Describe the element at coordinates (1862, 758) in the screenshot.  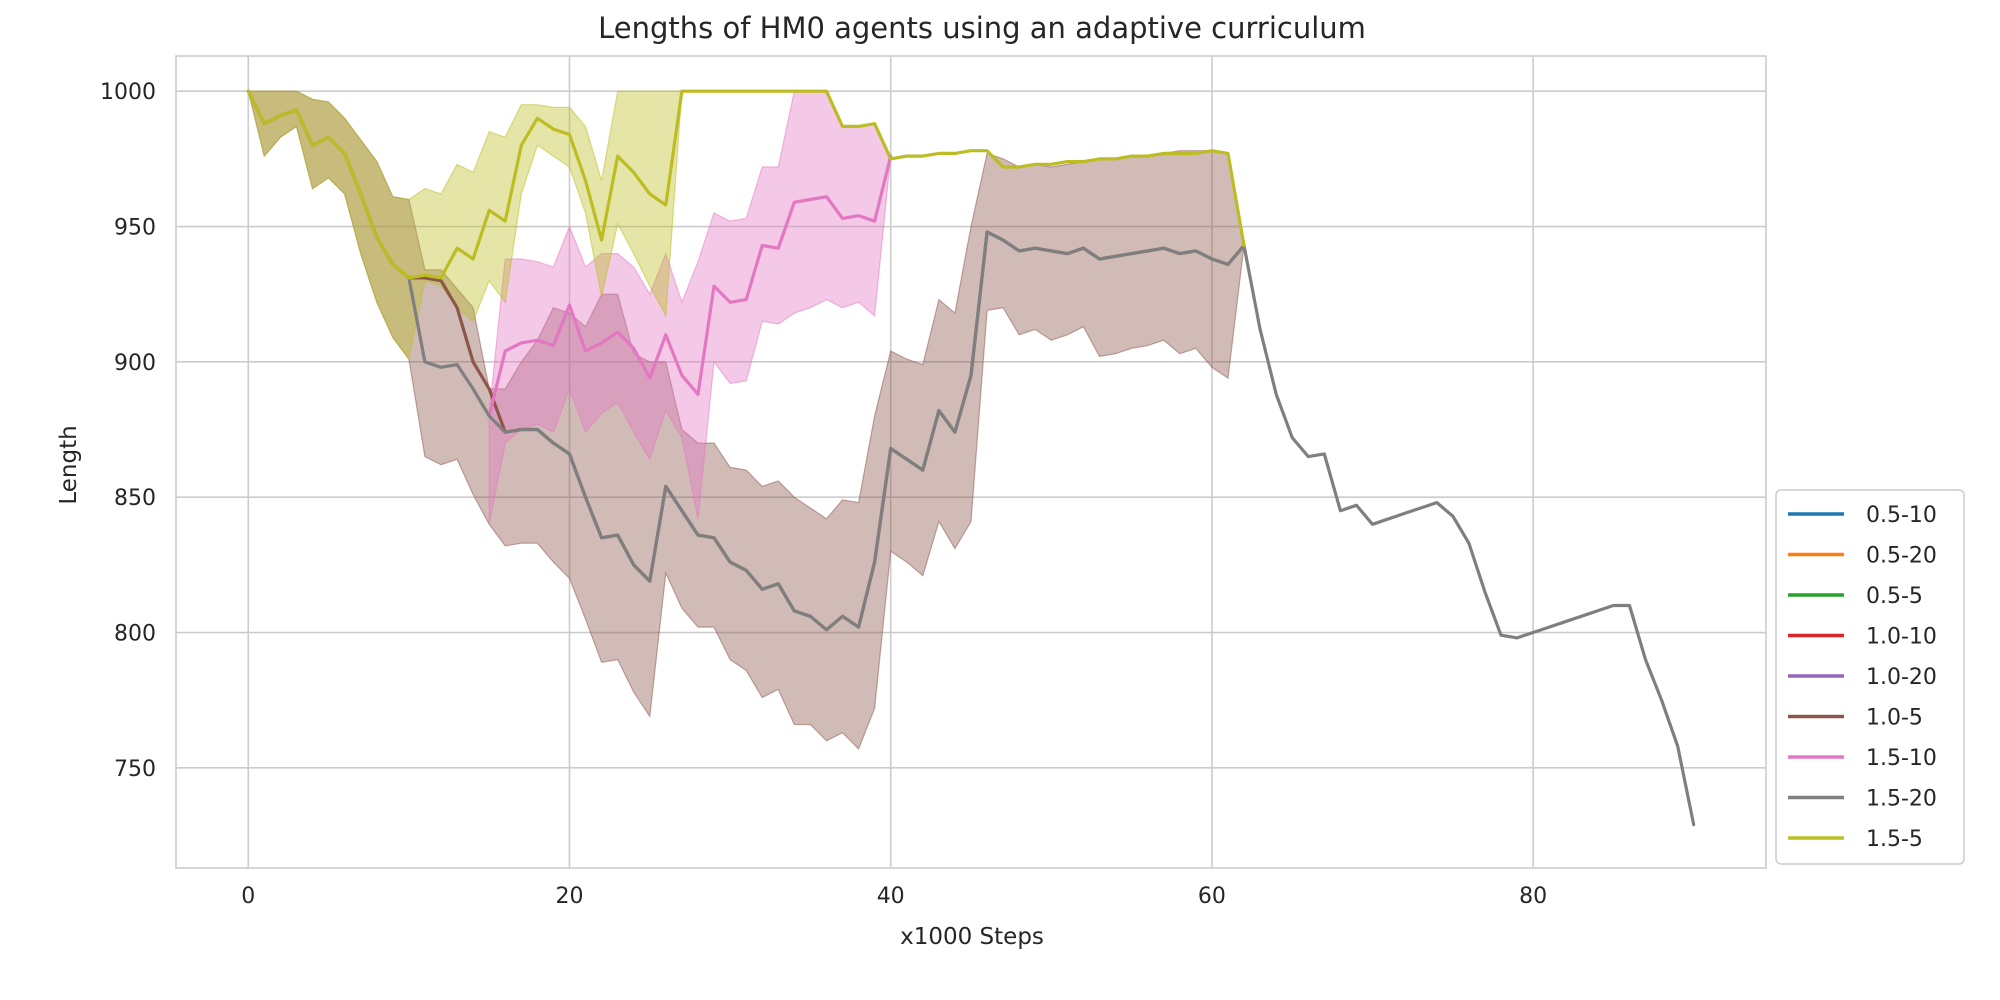
I see `legend-item: 1.5-10` at that location.